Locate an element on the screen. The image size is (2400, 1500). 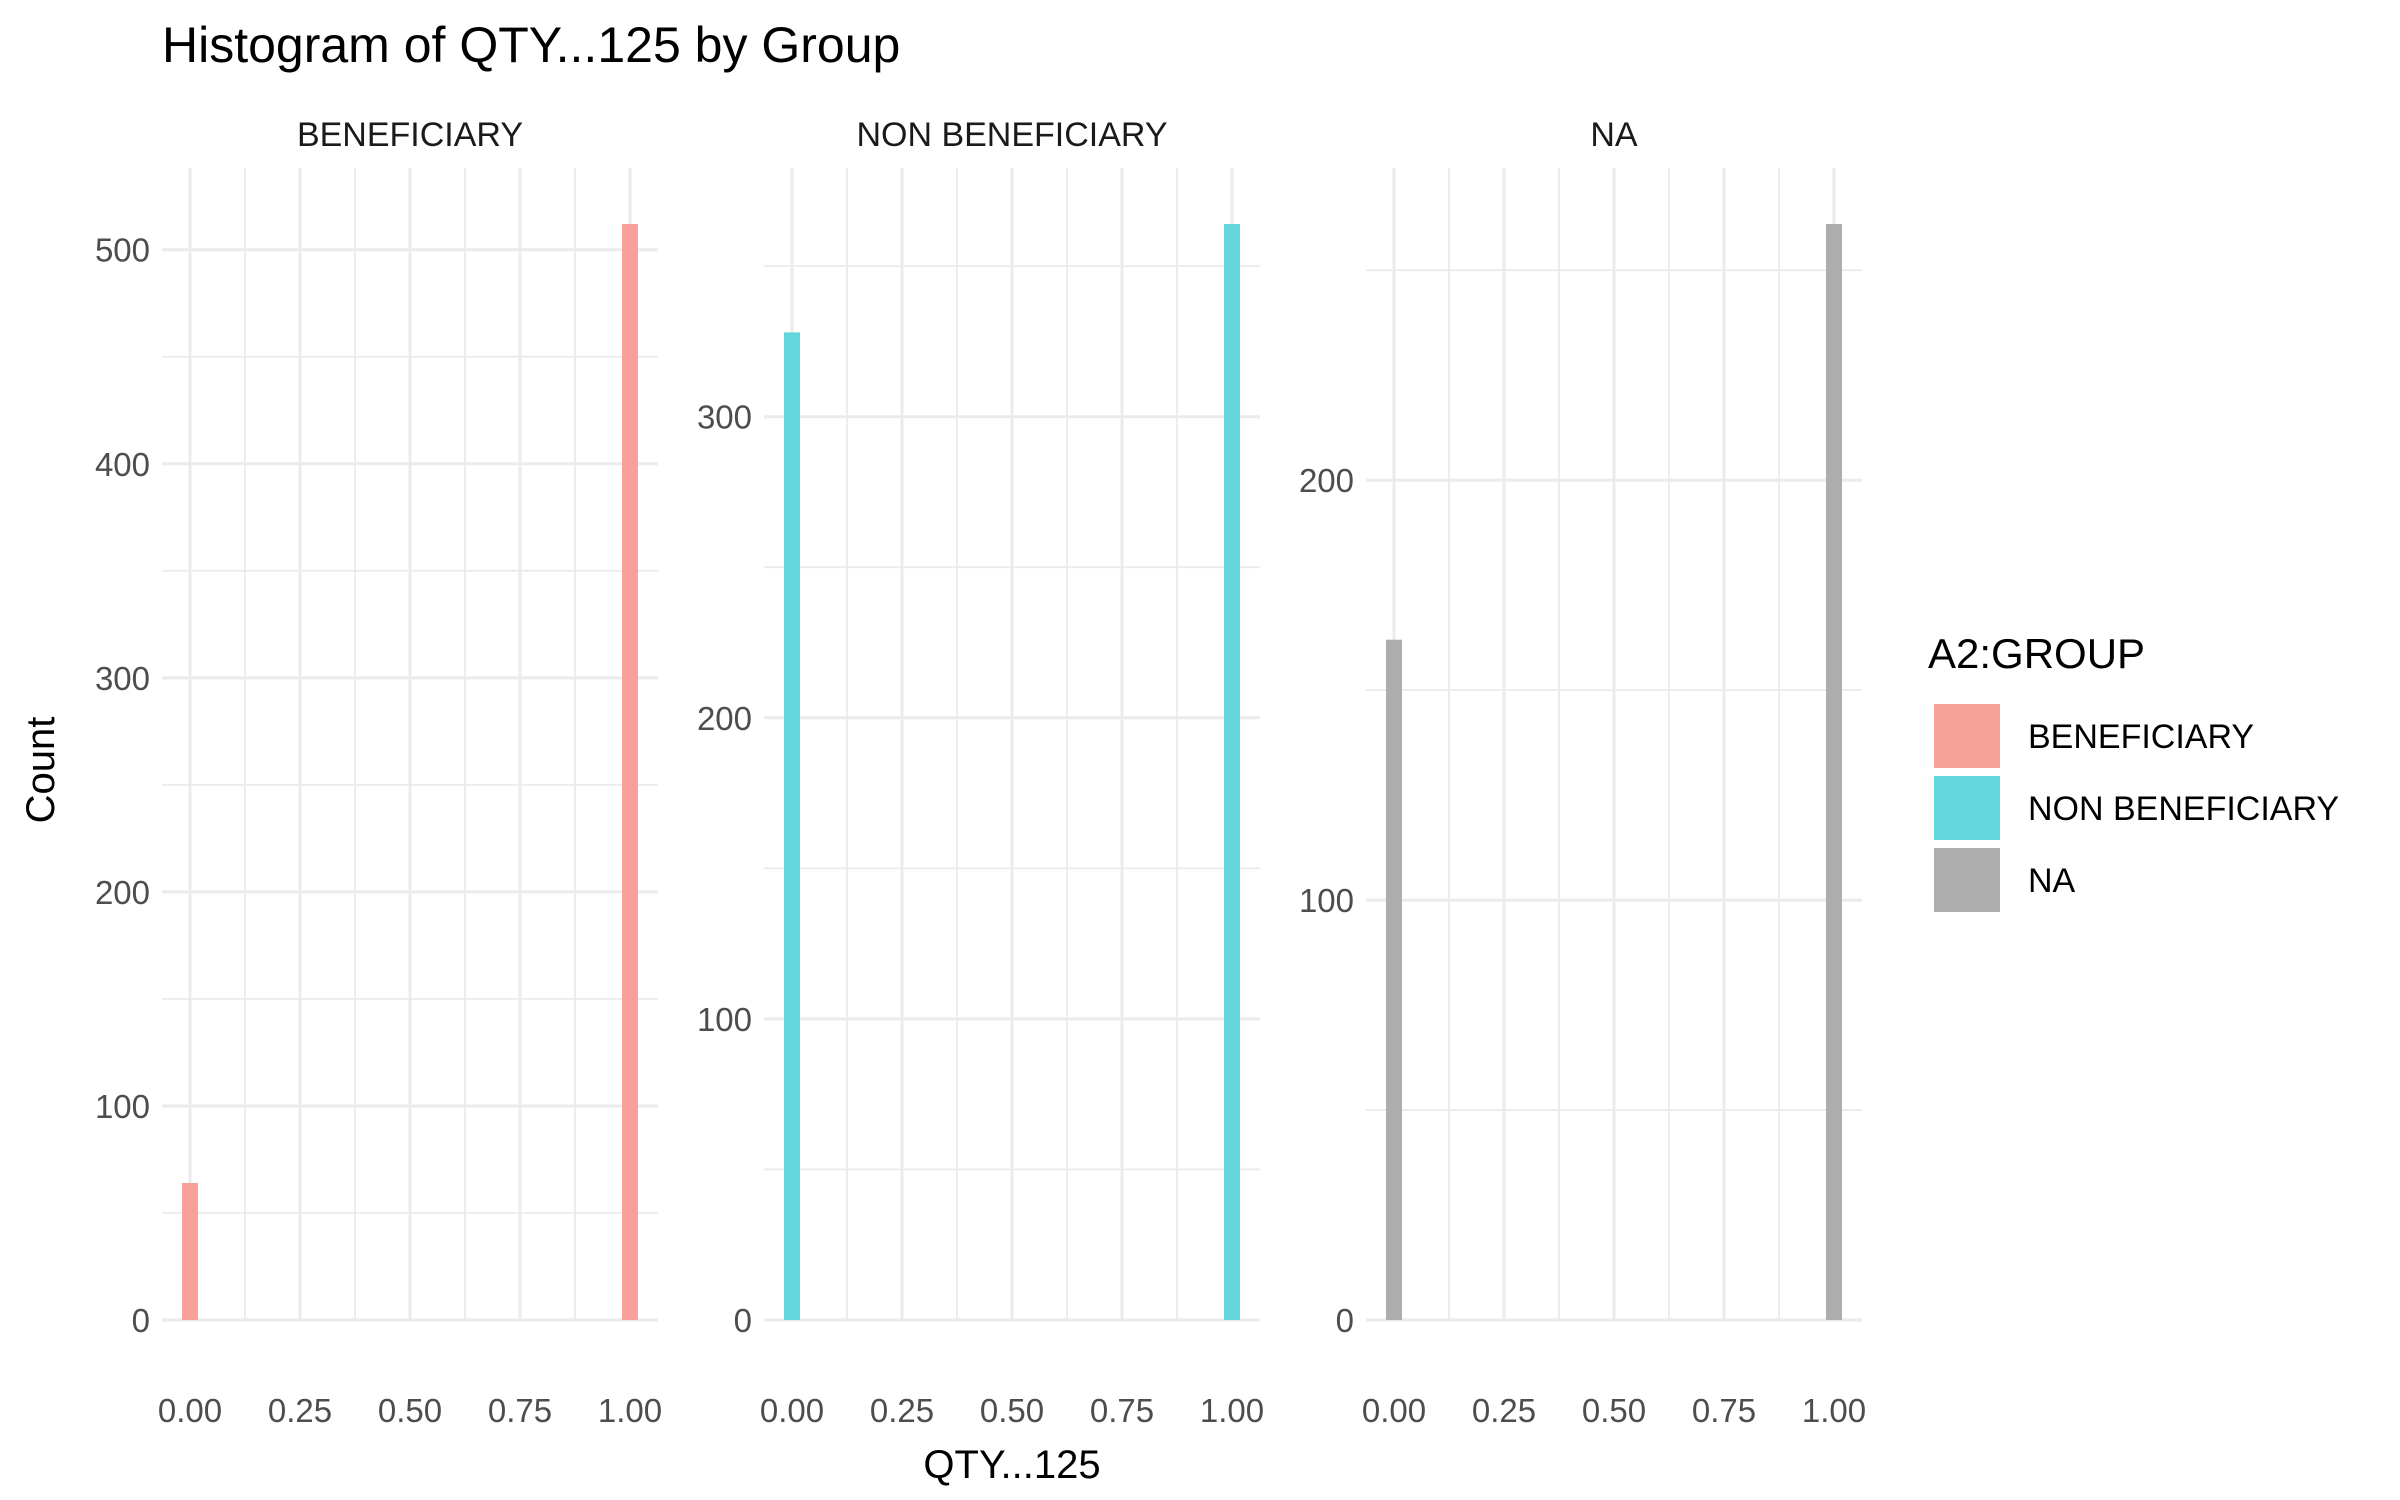
y-axis-title: Count is located at coordinates (41, 770).